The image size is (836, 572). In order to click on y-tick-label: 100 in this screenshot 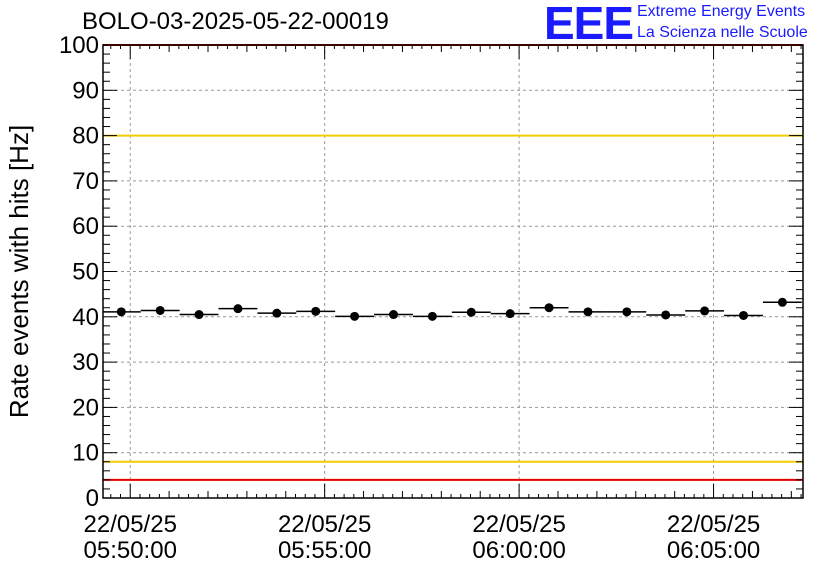, I will do `click(79, 45)`.